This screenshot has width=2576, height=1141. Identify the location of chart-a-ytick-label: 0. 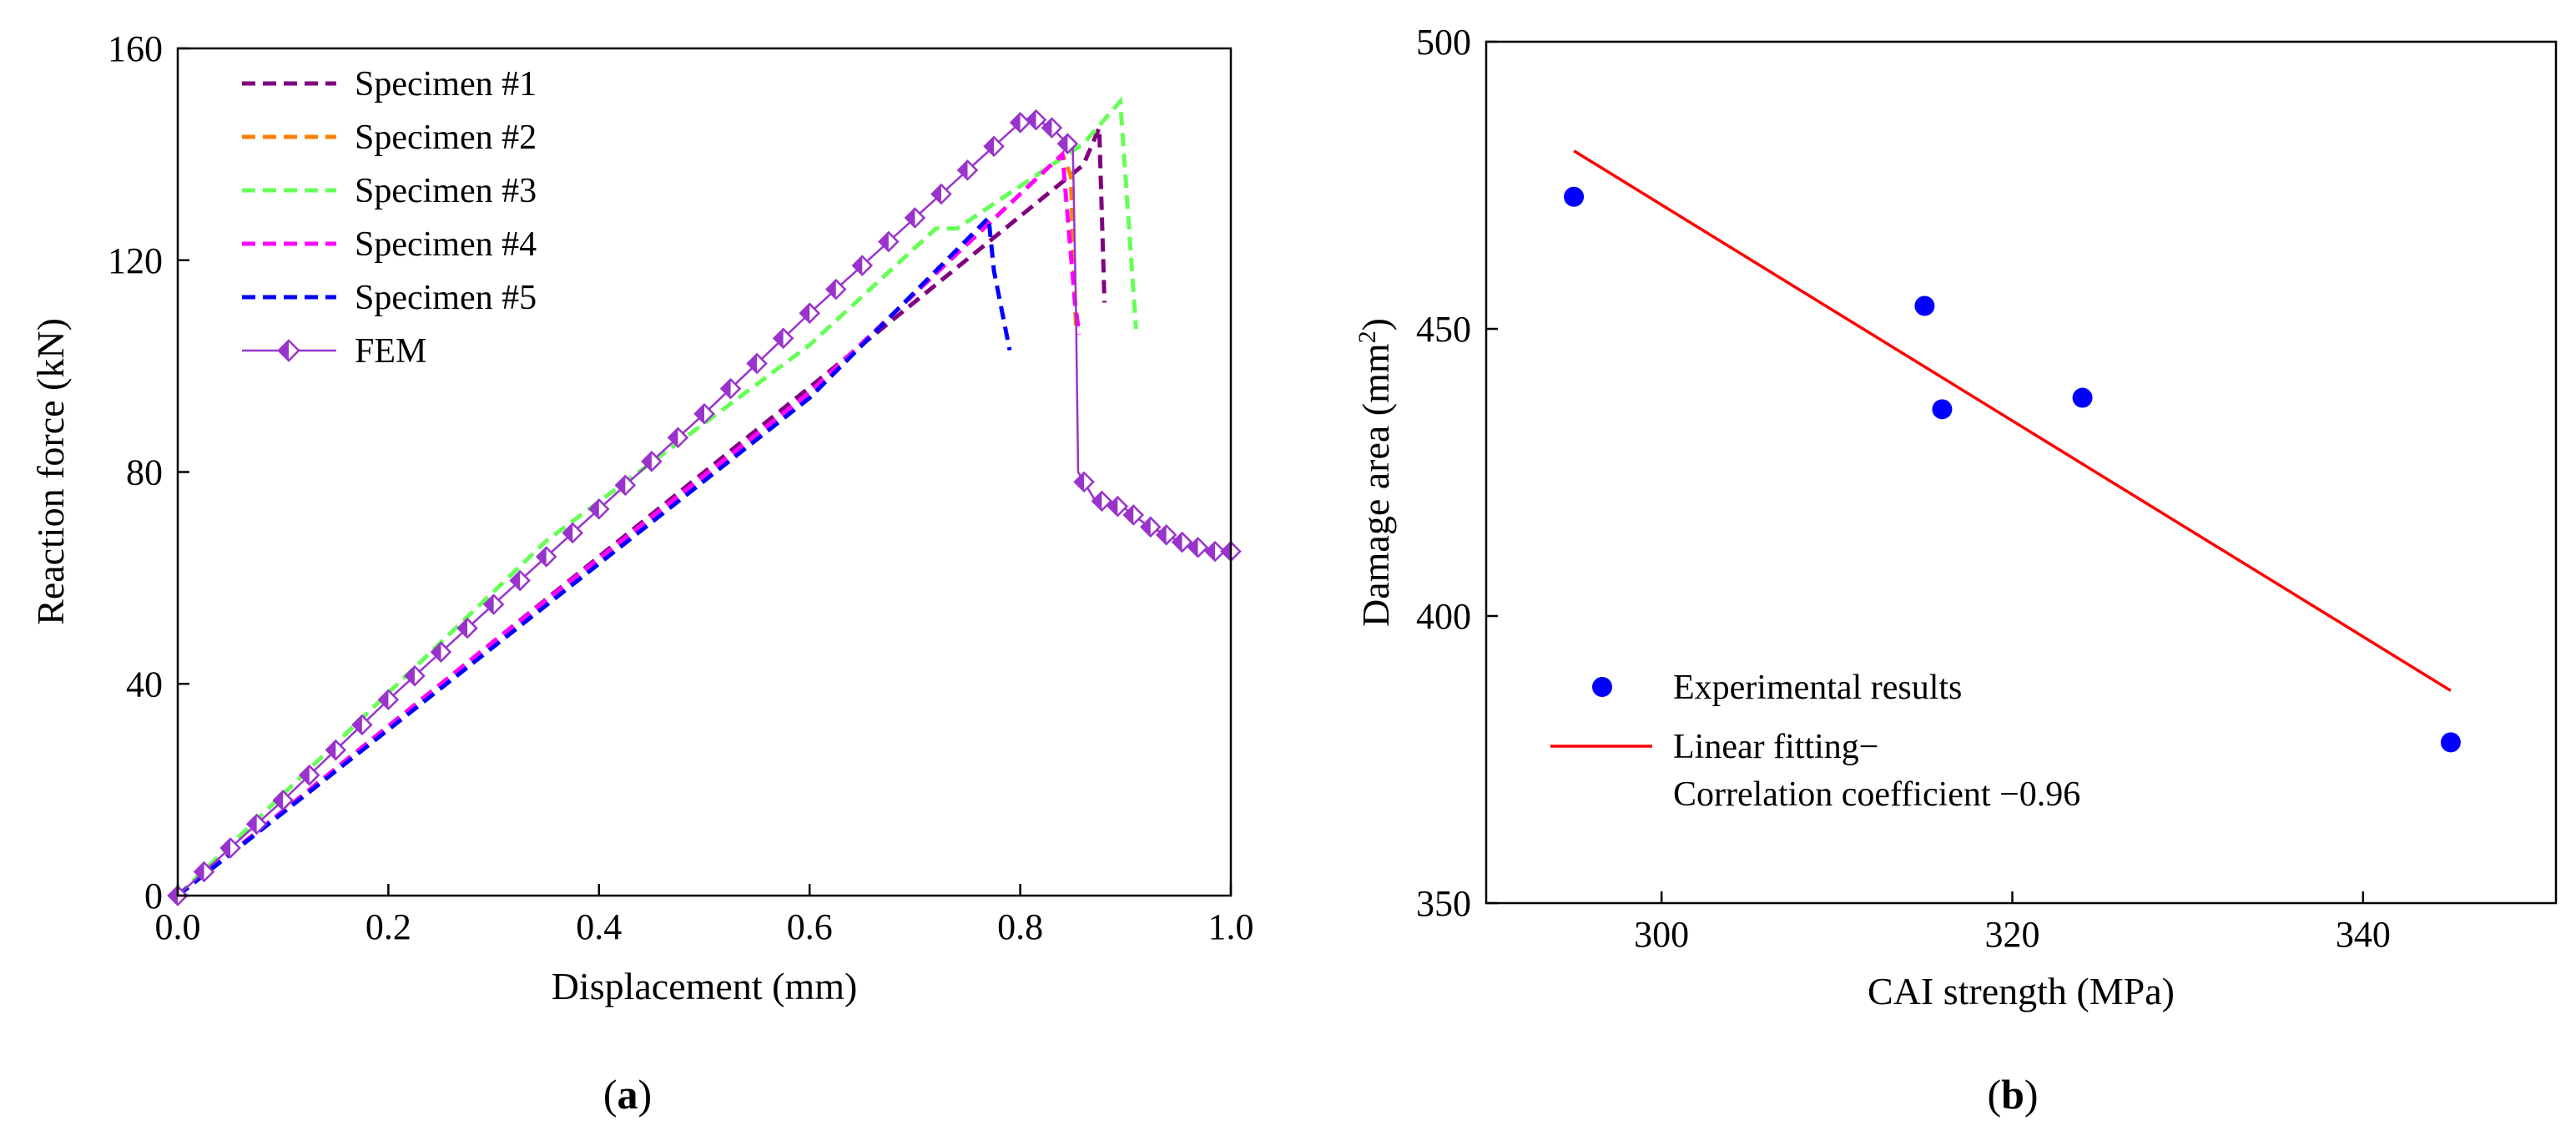
(153, 896).